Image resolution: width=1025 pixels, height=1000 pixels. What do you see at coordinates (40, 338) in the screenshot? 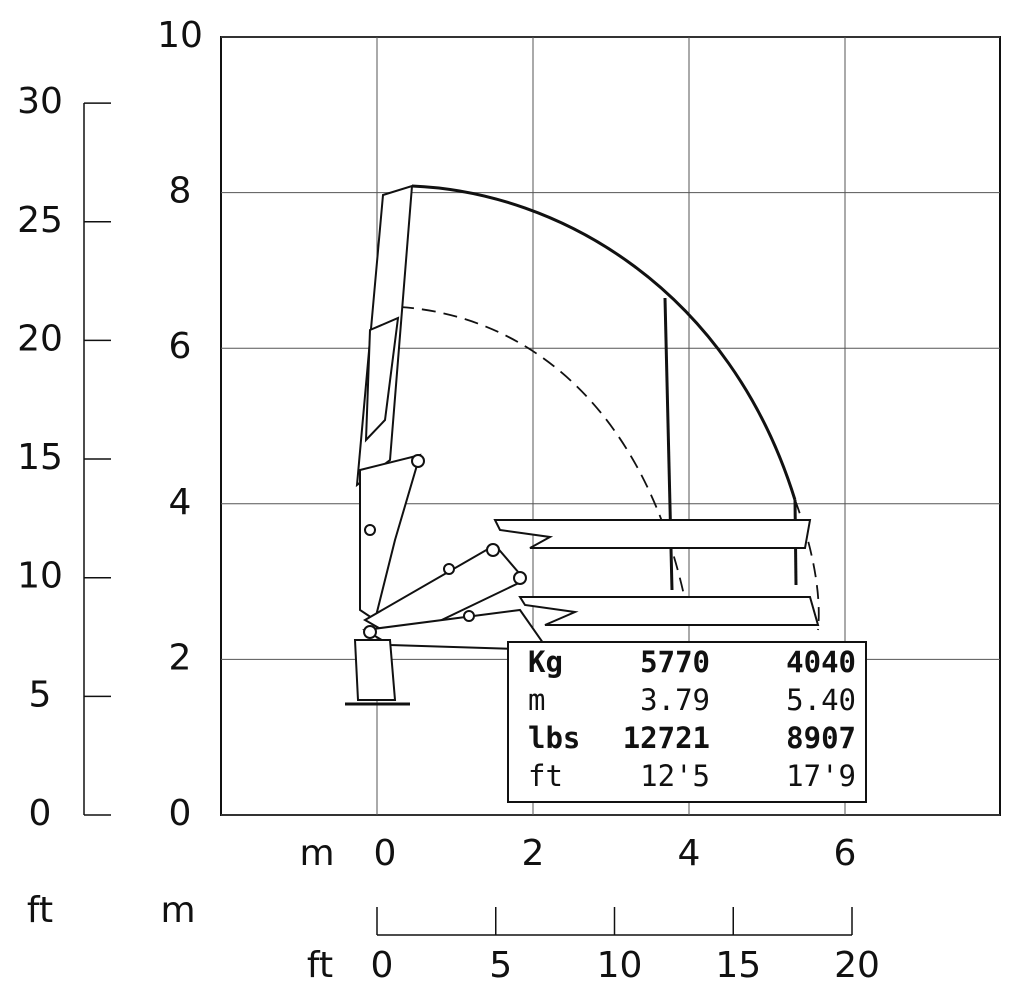
I see `ft-y-tick-label: 20` at bounding box center [40, 338].